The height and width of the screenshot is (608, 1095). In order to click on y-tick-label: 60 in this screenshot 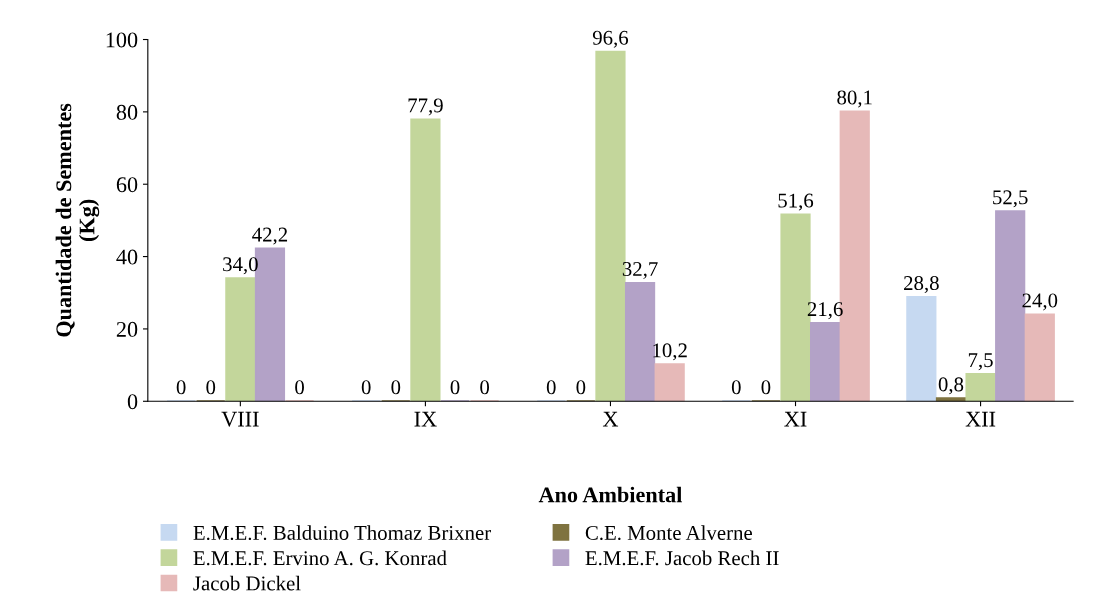, I will do `click(127, 185)`.